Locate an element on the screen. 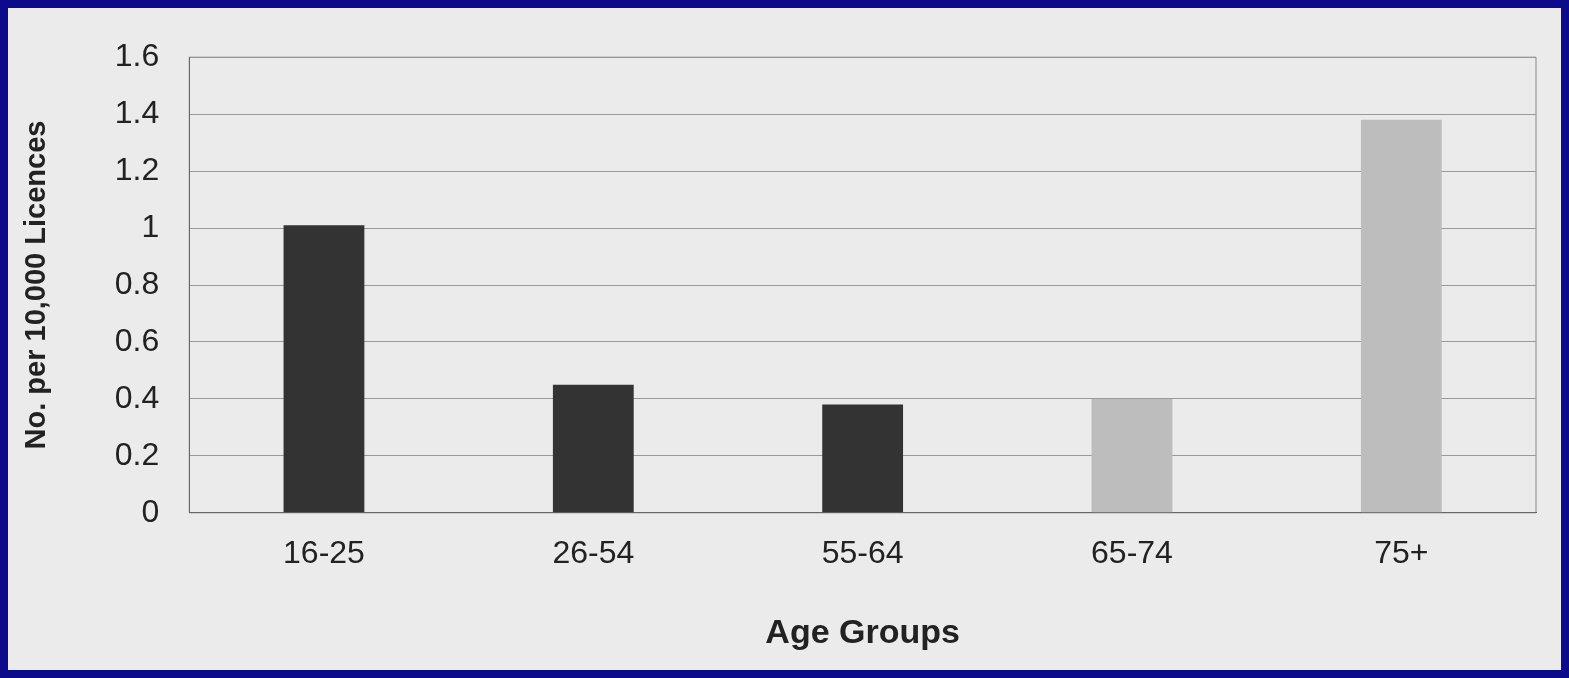 The image size is (1569, 678). y-tick-label: 0.2 is located at coordinates (137, 453).